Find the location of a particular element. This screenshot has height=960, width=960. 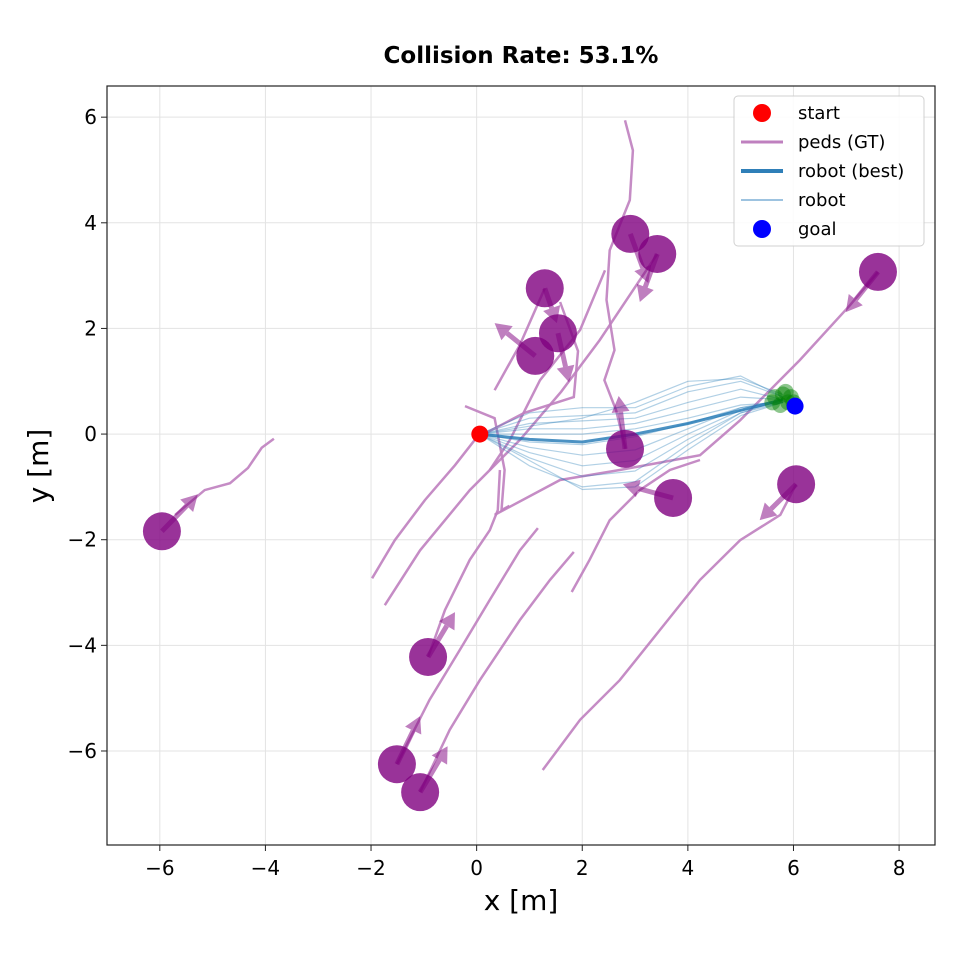

legend: start peds (GT) robot (best) robot goal is located at coordinates (829, 171).